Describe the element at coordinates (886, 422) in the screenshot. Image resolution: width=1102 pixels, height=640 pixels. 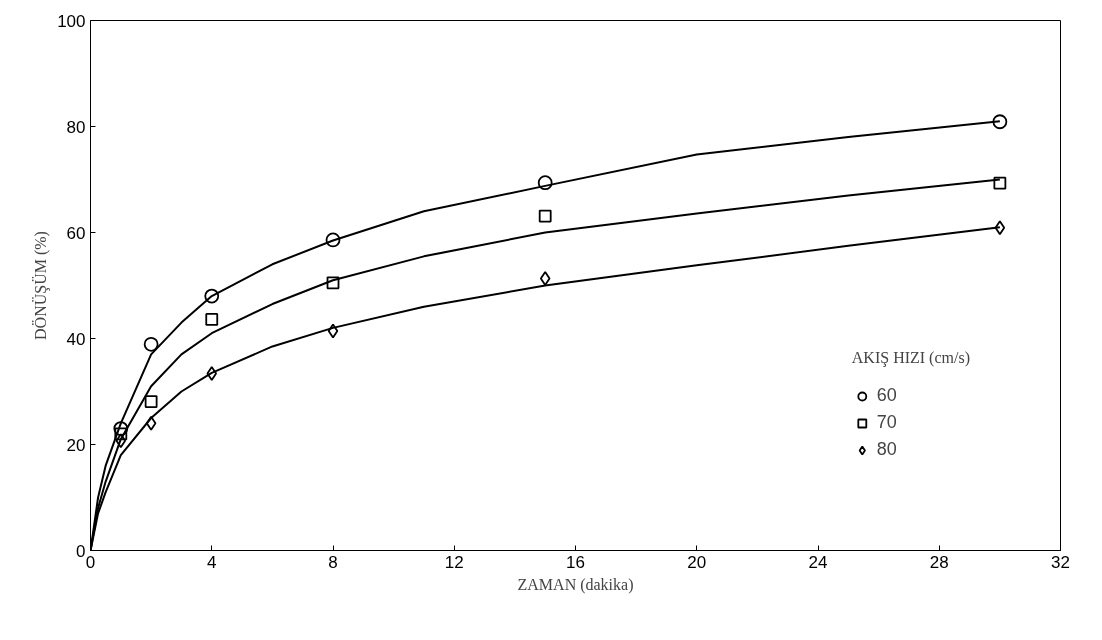
I see `legend-label: 70` at that location.